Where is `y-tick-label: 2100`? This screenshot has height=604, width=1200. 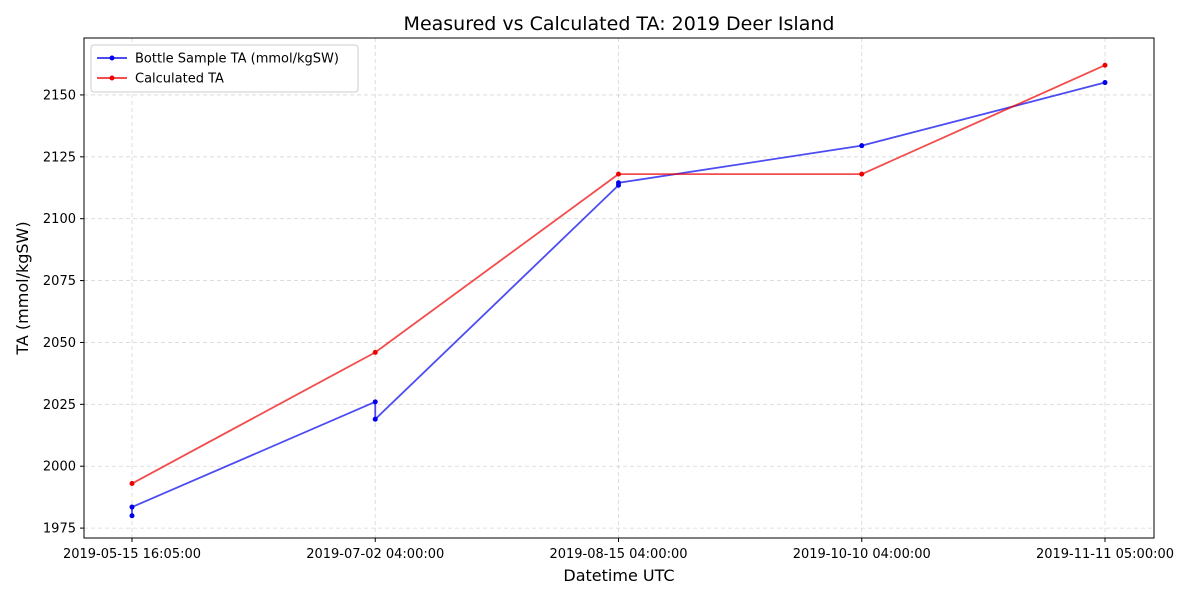 y-tick-label: 2100 is located at coordinates (59, 219).